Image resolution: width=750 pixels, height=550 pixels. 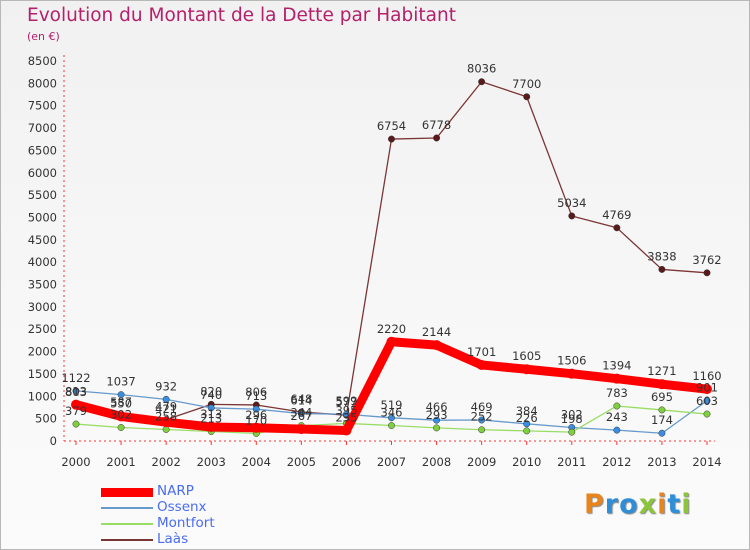 I want to click on legend-label: Ossenx, so click(x=182, y=507).